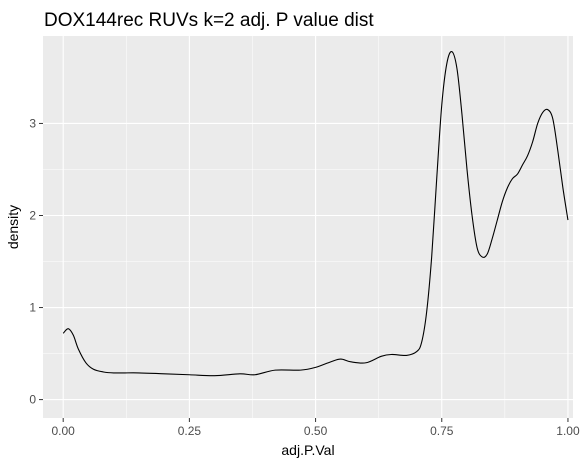 Image resolution: width=583 pixels, height=466 pixels. Describe the element at coordinates (307, 450) in the screenshot. I see `x-axis-title: adj.P.Val` at that location.